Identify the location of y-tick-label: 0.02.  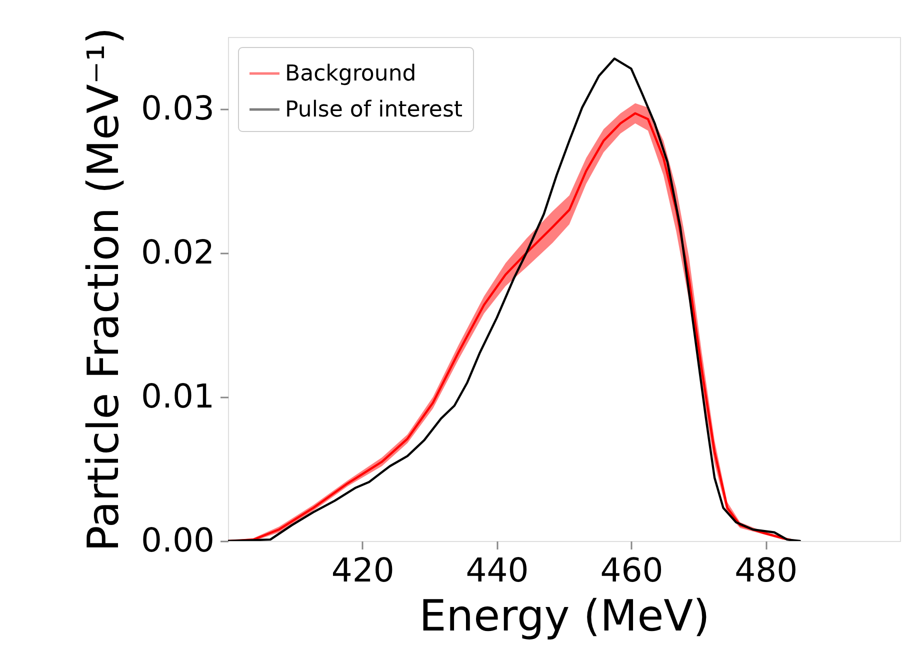
(177, 252).